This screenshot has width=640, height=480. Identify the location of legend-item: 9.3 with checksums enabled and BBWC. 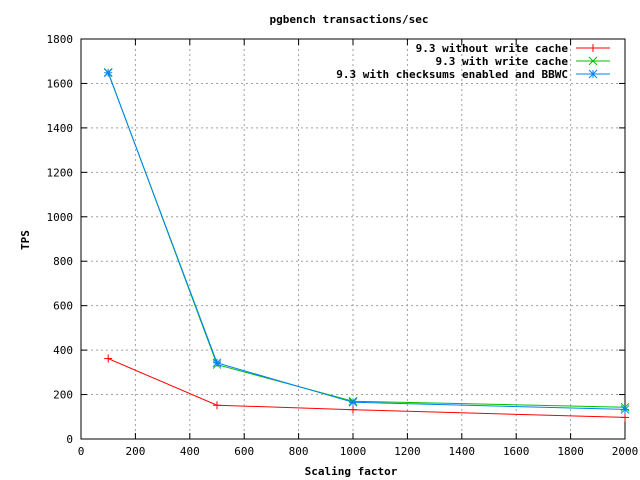
(473, 74).